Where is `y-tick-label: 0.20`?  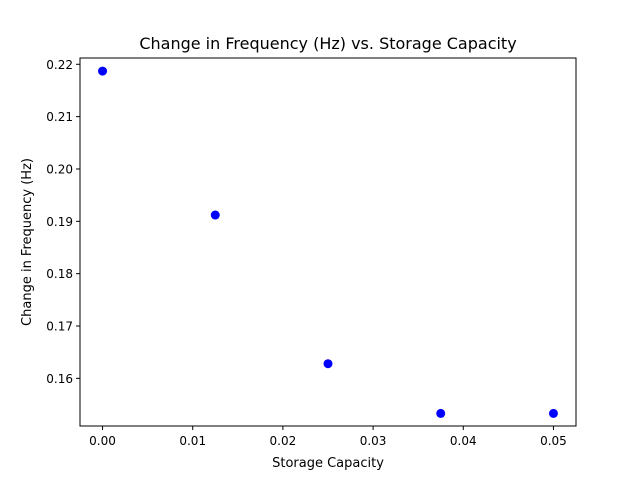 y-tick-label: 0.20 is located at coordinates (59, 169).